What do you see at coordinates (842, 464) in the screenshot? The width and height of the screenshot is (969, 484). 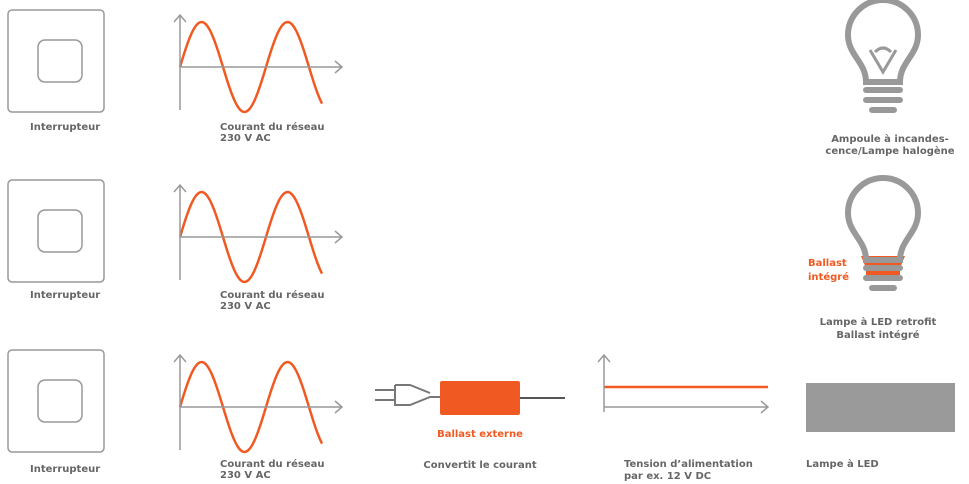 I see `lamp-label: Lampe à LED` at bounding box center [842, 464].